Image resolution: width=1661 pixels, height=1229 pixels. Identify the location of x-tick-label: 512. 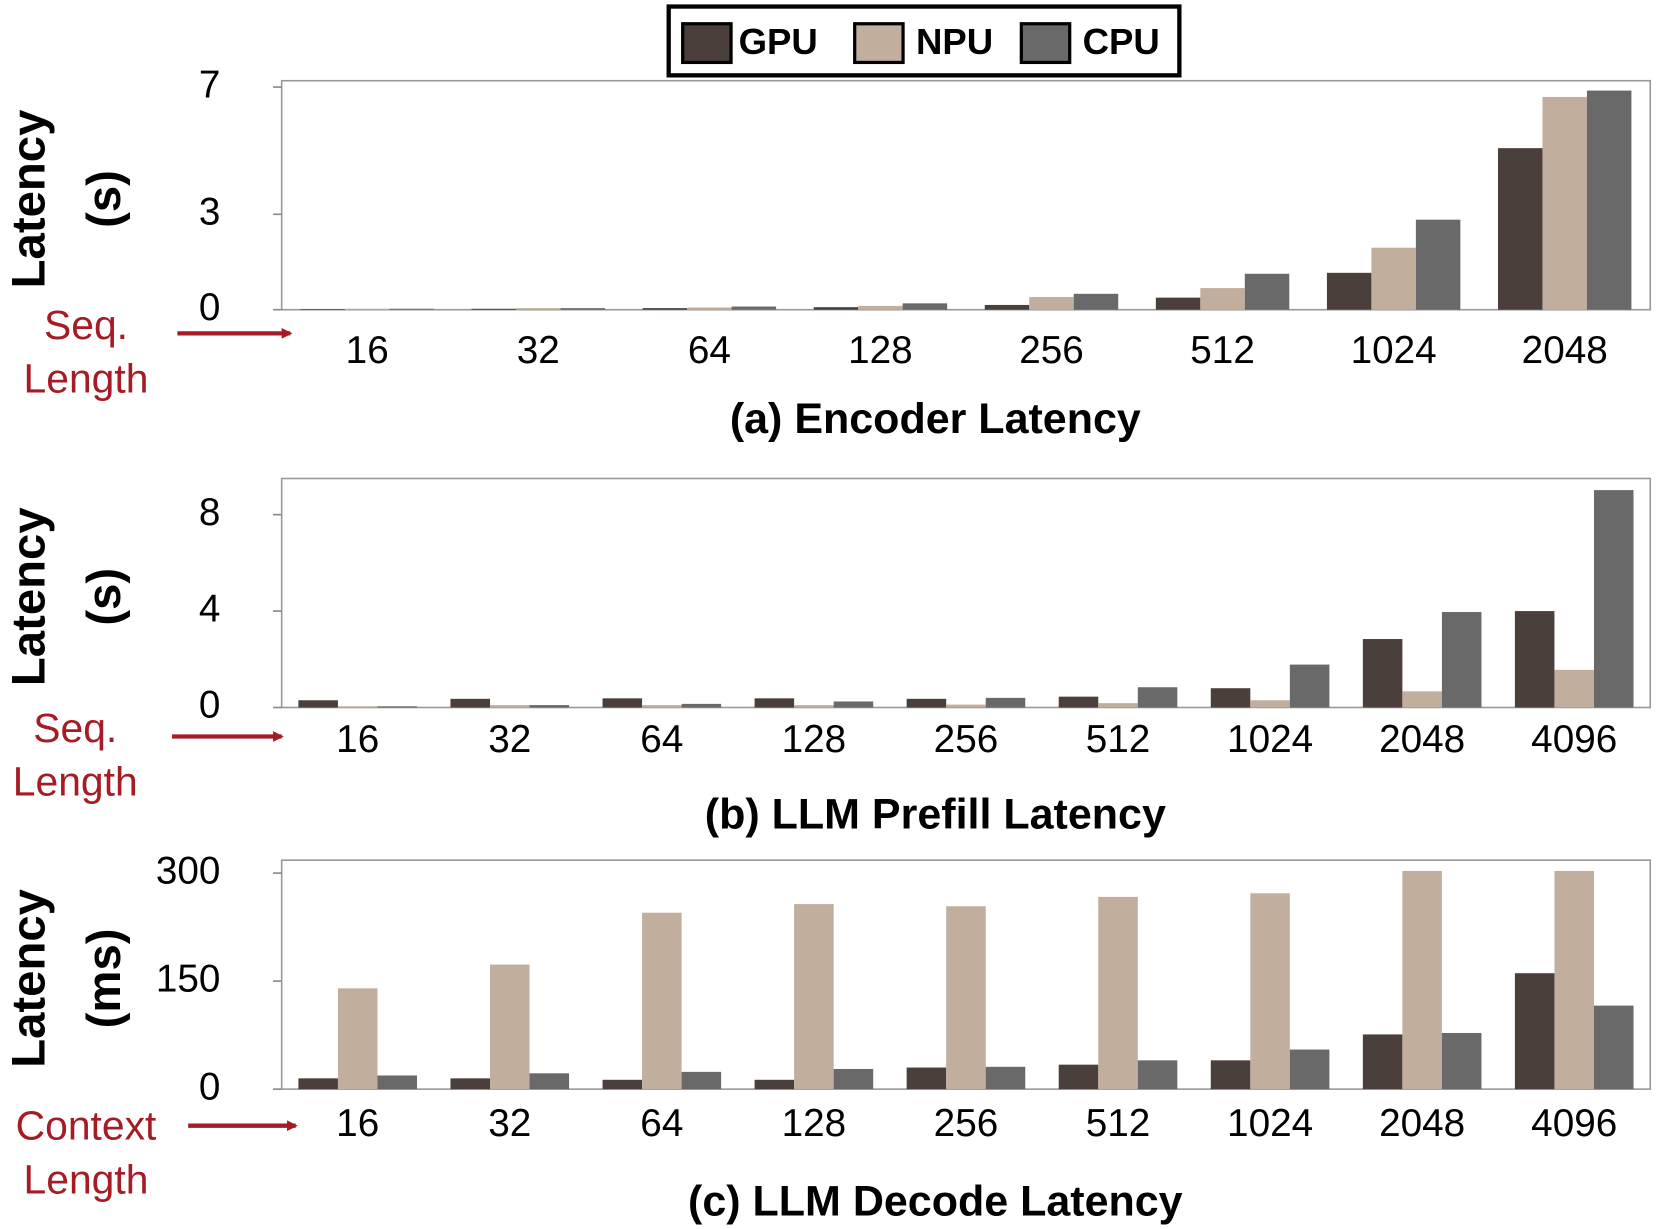
(1118, 739).